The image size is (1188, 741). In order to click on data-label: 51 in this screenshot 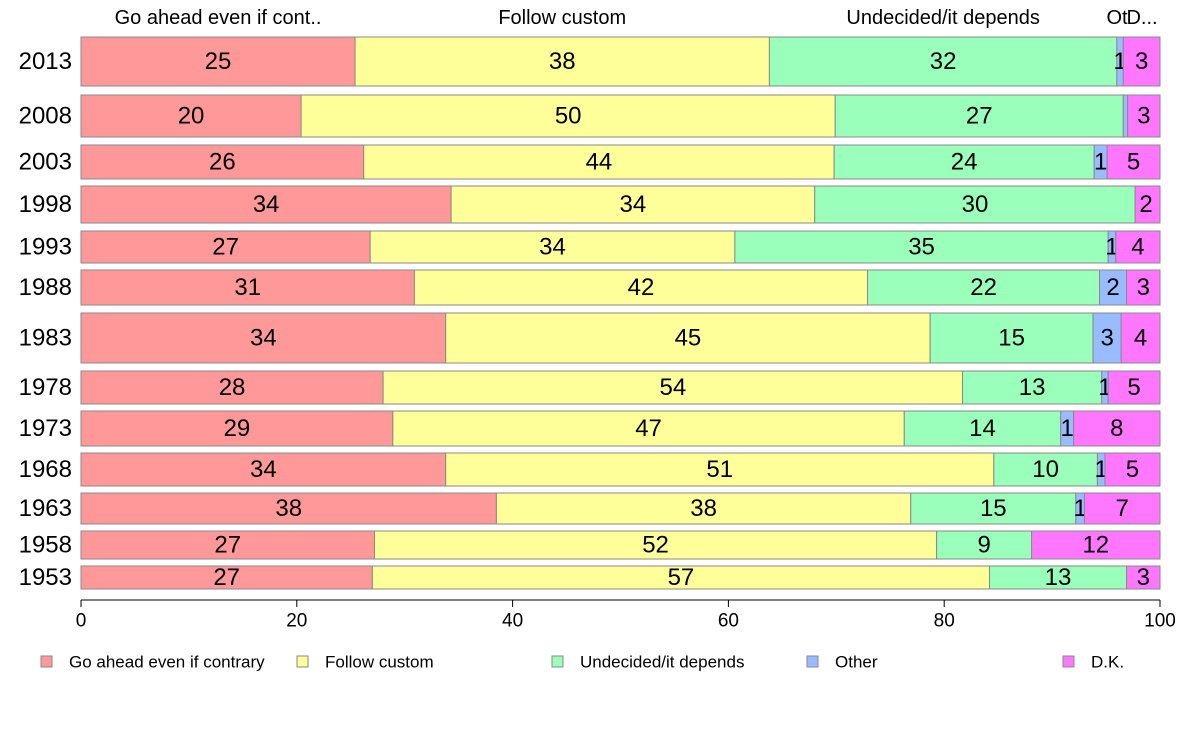, I will do `click(719, 469)`.